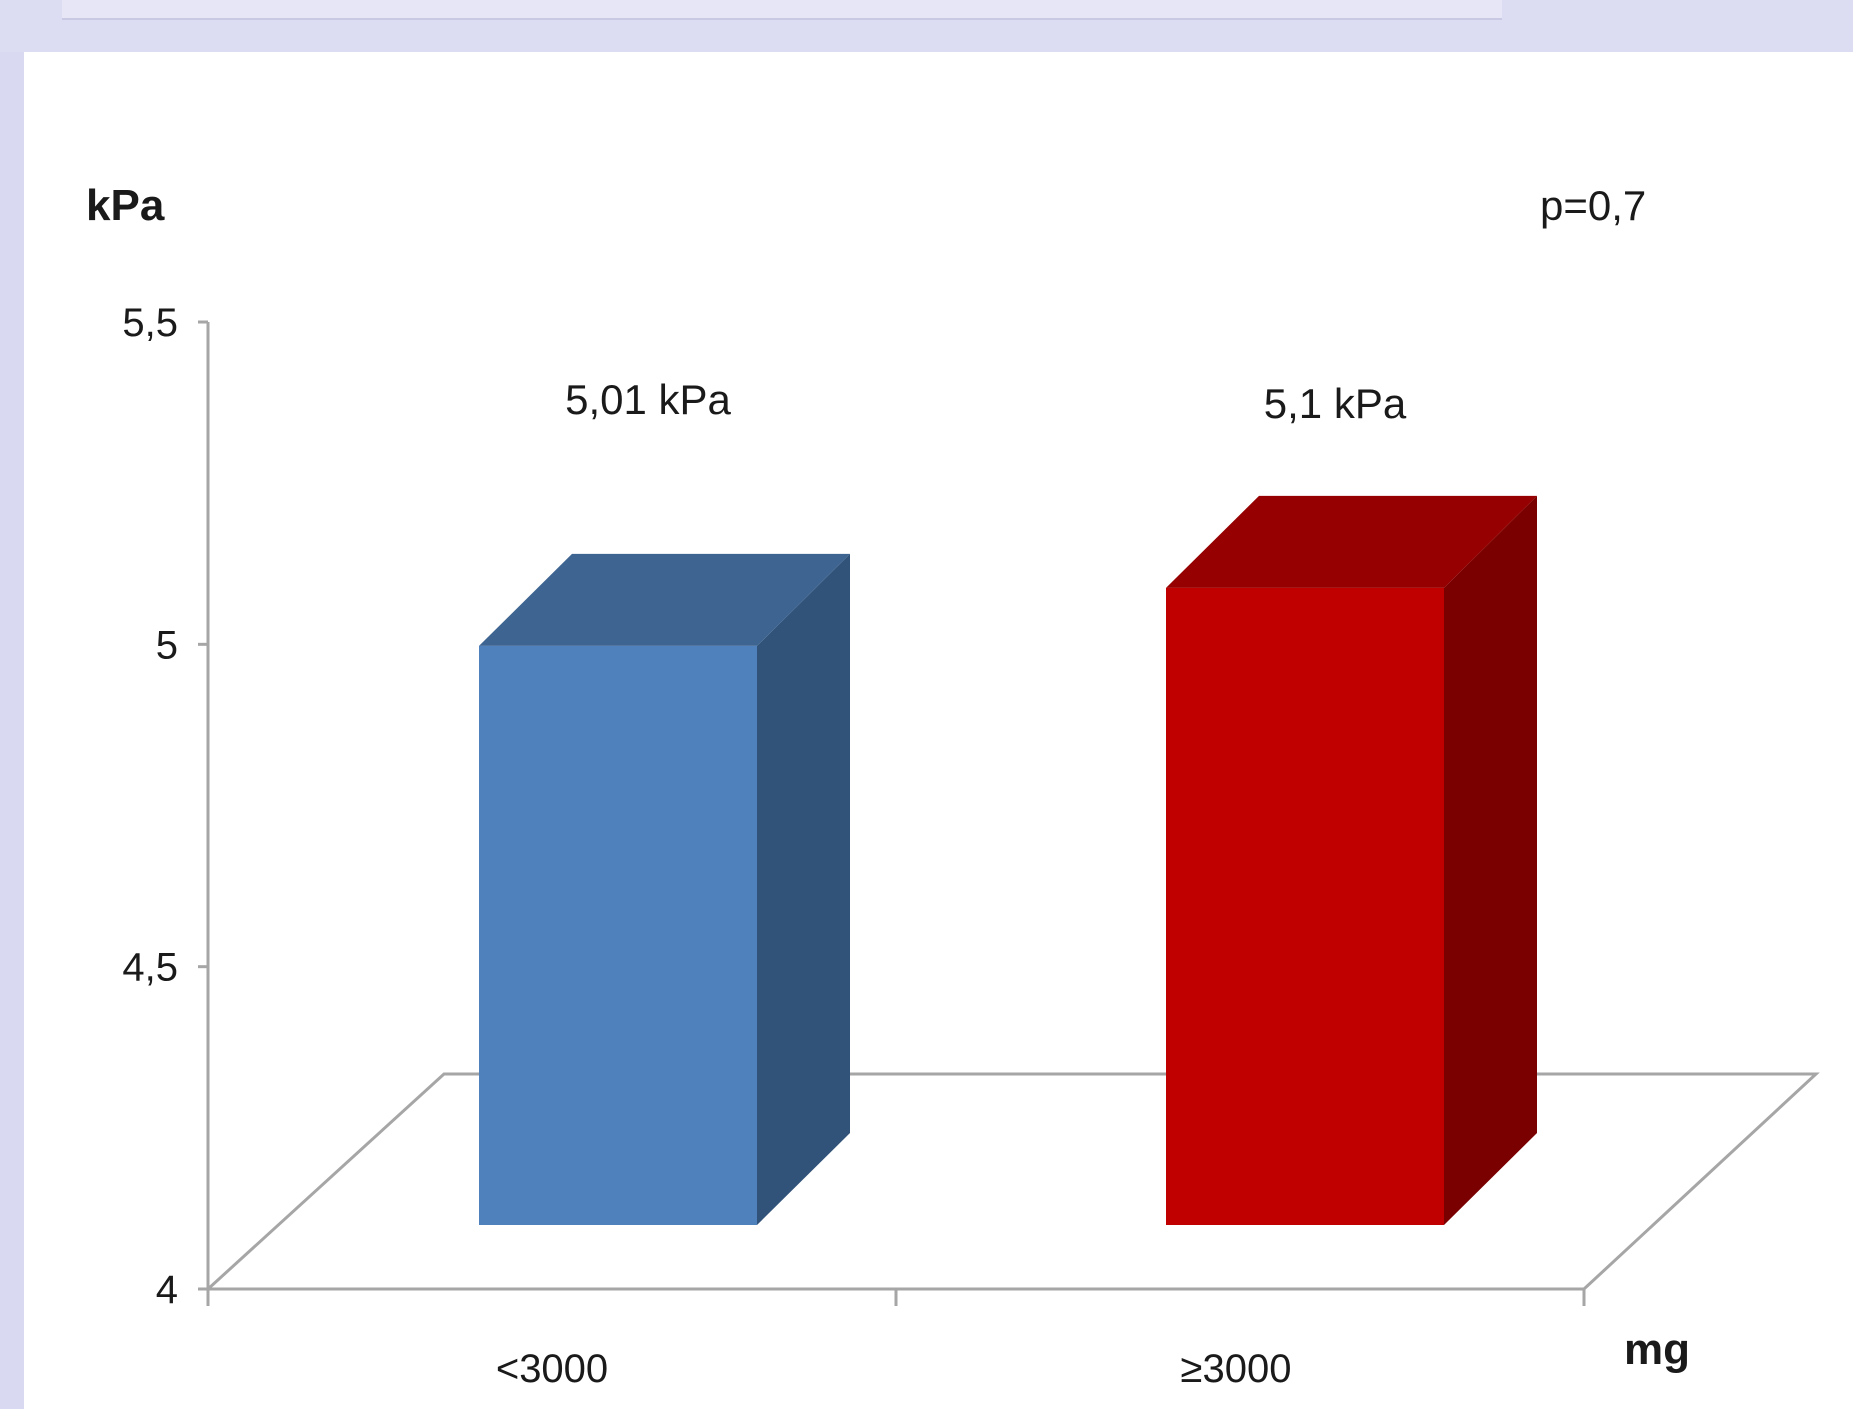  What do you see at coordinates (782, 10) in the screenshot?
I see `top-strip-bar` at bounding box center [782, 10].